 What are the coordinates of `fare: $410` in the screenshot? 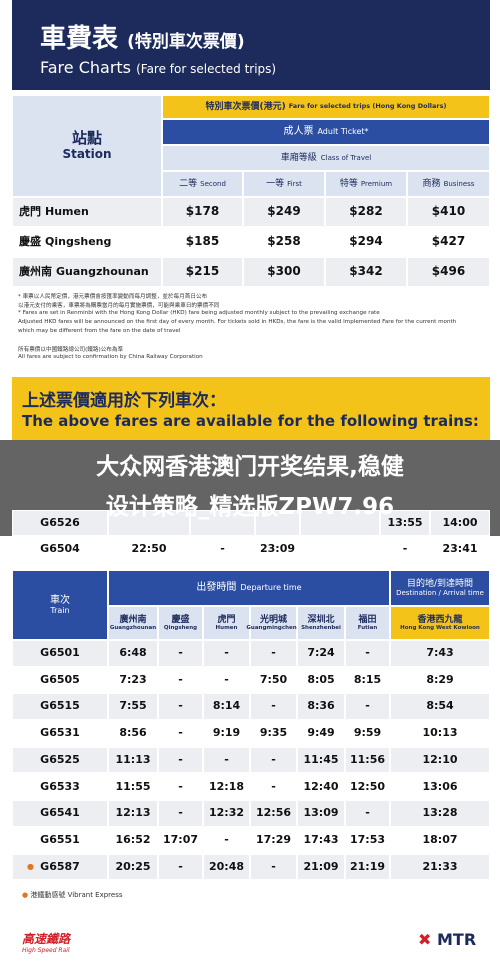 It's located at (448, 212).